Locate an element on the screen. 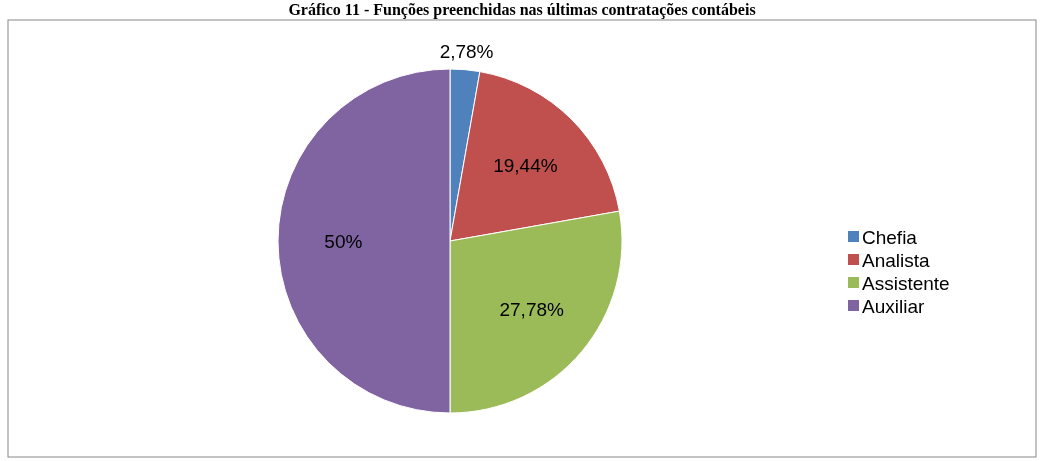  data-label: 50% is located at coordinates (343, 241).